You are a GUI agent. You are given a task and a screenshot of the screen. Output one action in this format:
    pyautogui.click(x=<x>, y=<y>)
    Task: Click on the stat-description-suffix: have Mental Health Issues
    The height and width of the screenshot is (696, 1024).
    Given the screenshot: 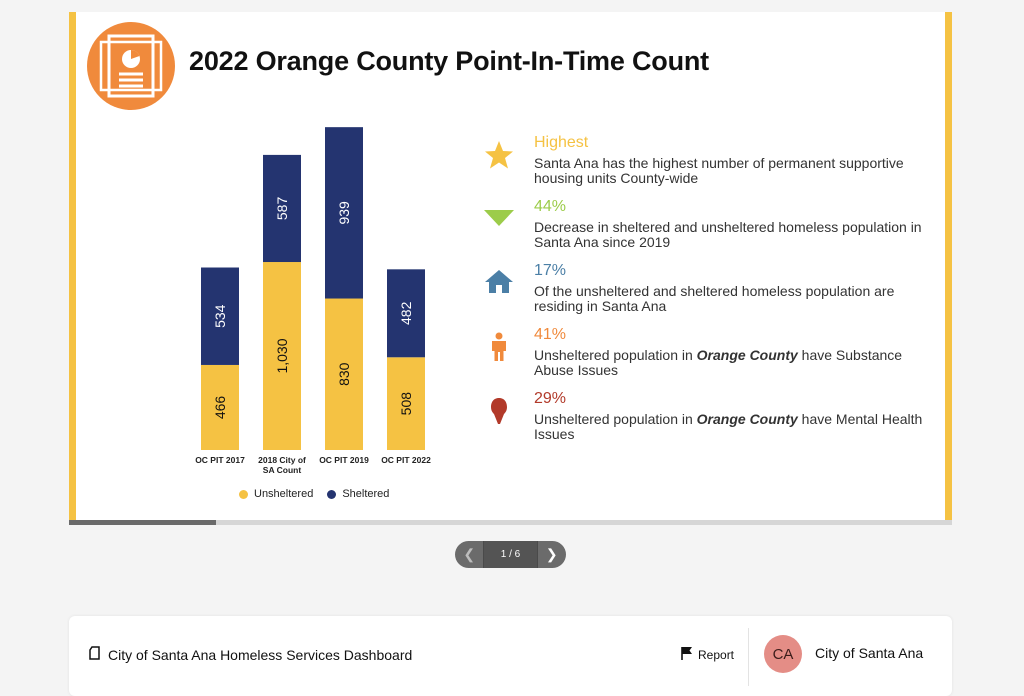 What is the action you would take?
    pyautogui.click(x=728, y=426)
    